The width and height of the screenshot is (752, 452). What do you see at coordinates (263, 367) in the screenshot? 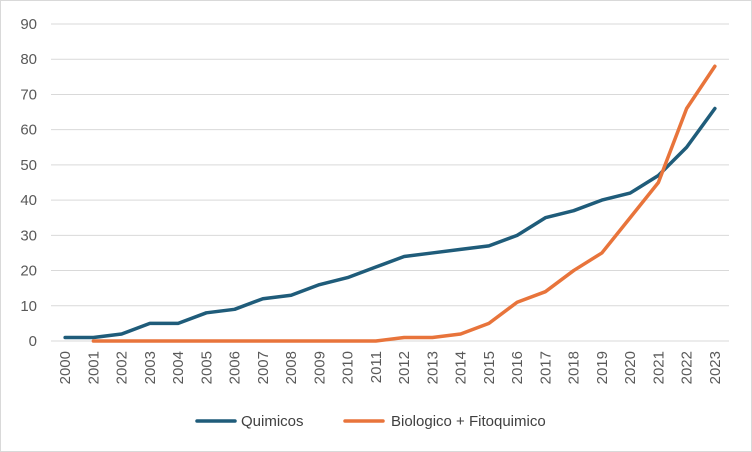
I see `x-tick-label: 2007` at bounding box center [263, 367].